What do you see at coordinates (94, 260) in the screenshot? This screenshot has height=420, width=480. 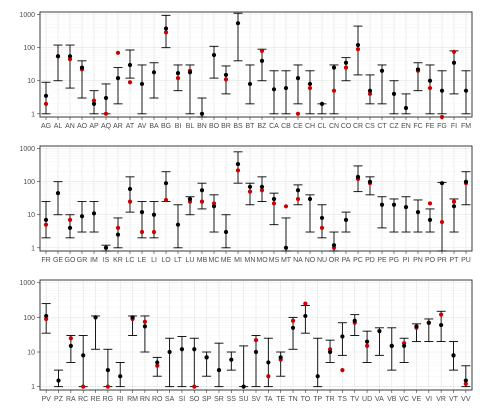 I see `x-tick-label: IM` at bounding box center [94, 260].